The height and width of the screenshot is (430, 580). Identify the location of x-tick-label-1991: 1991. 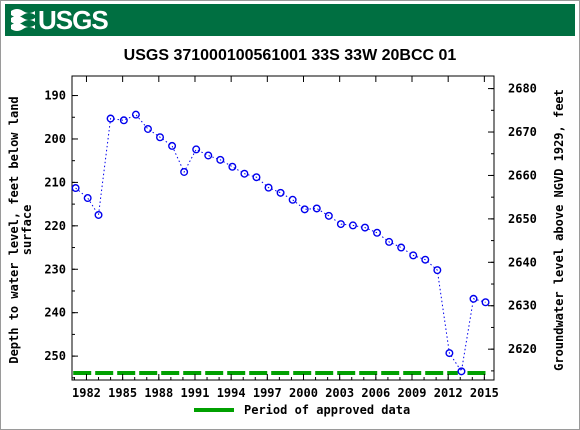
(195, 393).